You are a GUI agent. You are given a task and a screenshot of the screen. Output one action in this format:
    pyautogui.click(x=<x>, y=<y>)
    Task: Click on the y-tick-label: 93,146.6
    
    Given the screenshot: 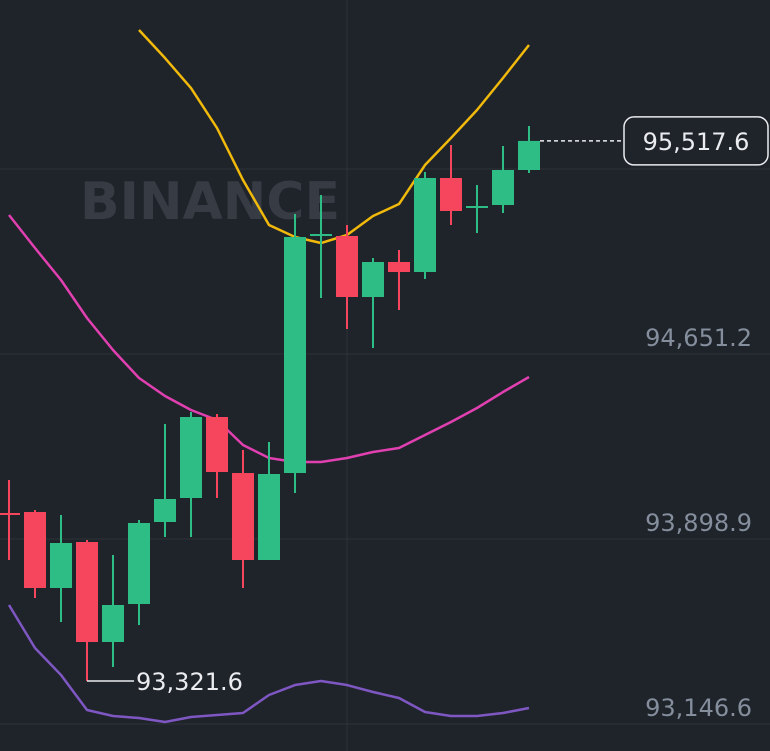 What is the action you would take?
    pyautogui.click(x=698, y=708)
    